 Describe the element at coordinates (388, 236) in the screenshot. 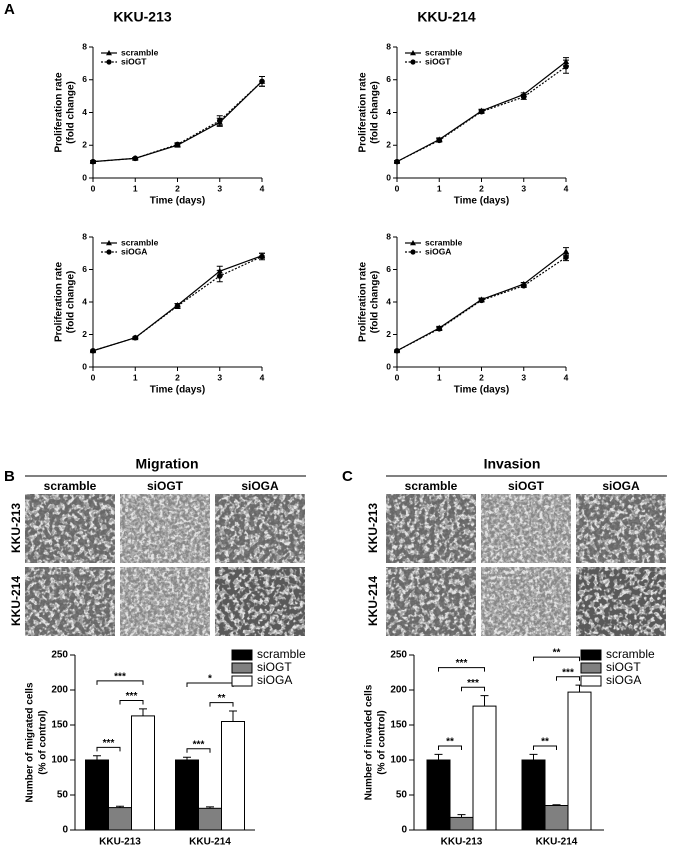

I see `y-tick-label: 8` at that location.